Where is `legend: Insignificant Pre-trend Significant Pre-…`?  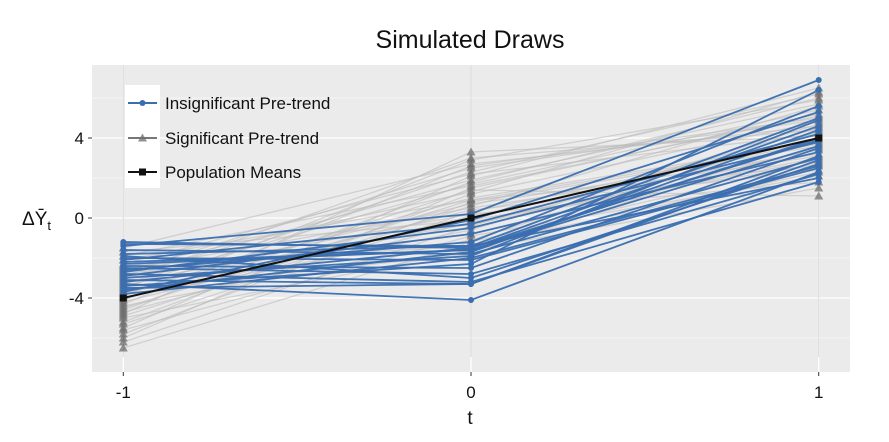
legend: Insignificant Pre-trend Significant Pre-… is located at coordinates (227, 136).